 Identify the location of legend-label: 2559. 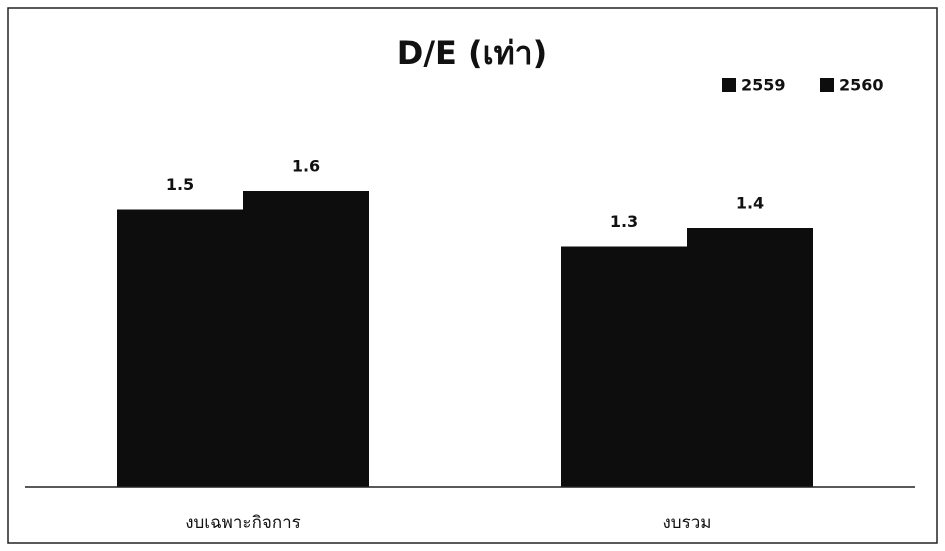
(763, 85).